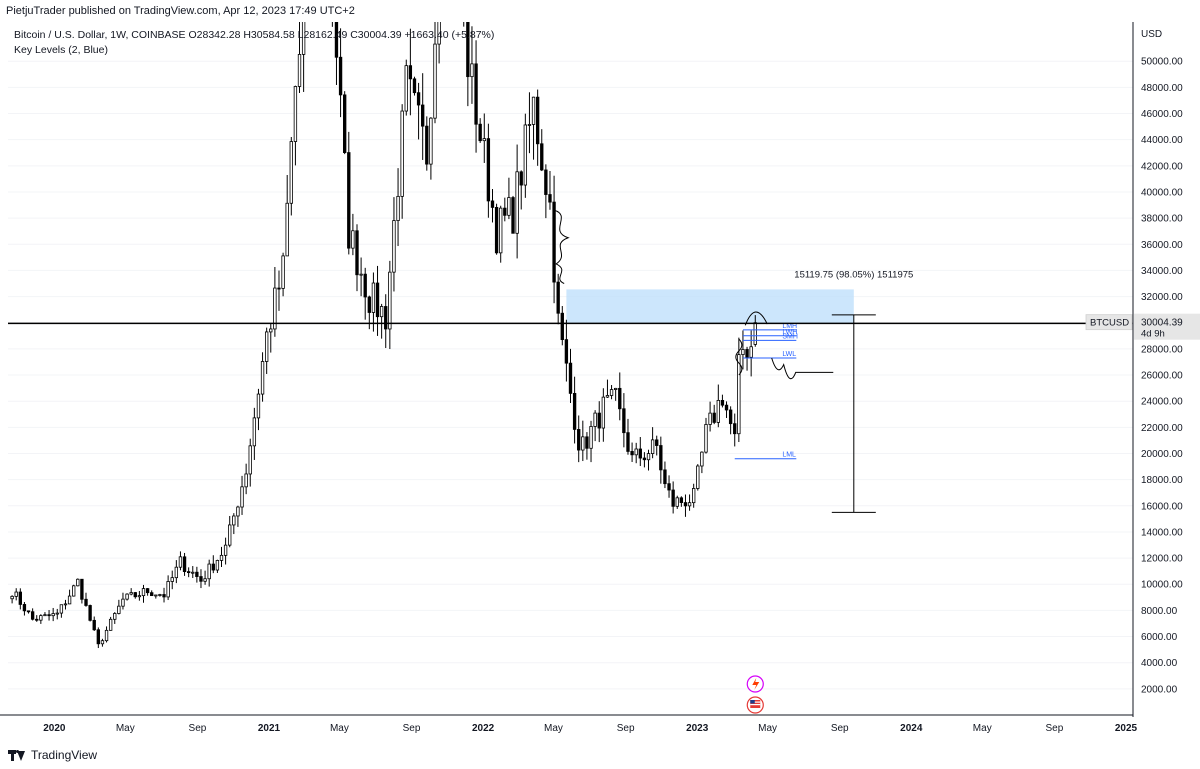  Describe the element at coordinates (1162, 166) in the screenshot. I see `y-tick-label: 42000.00` at that location.